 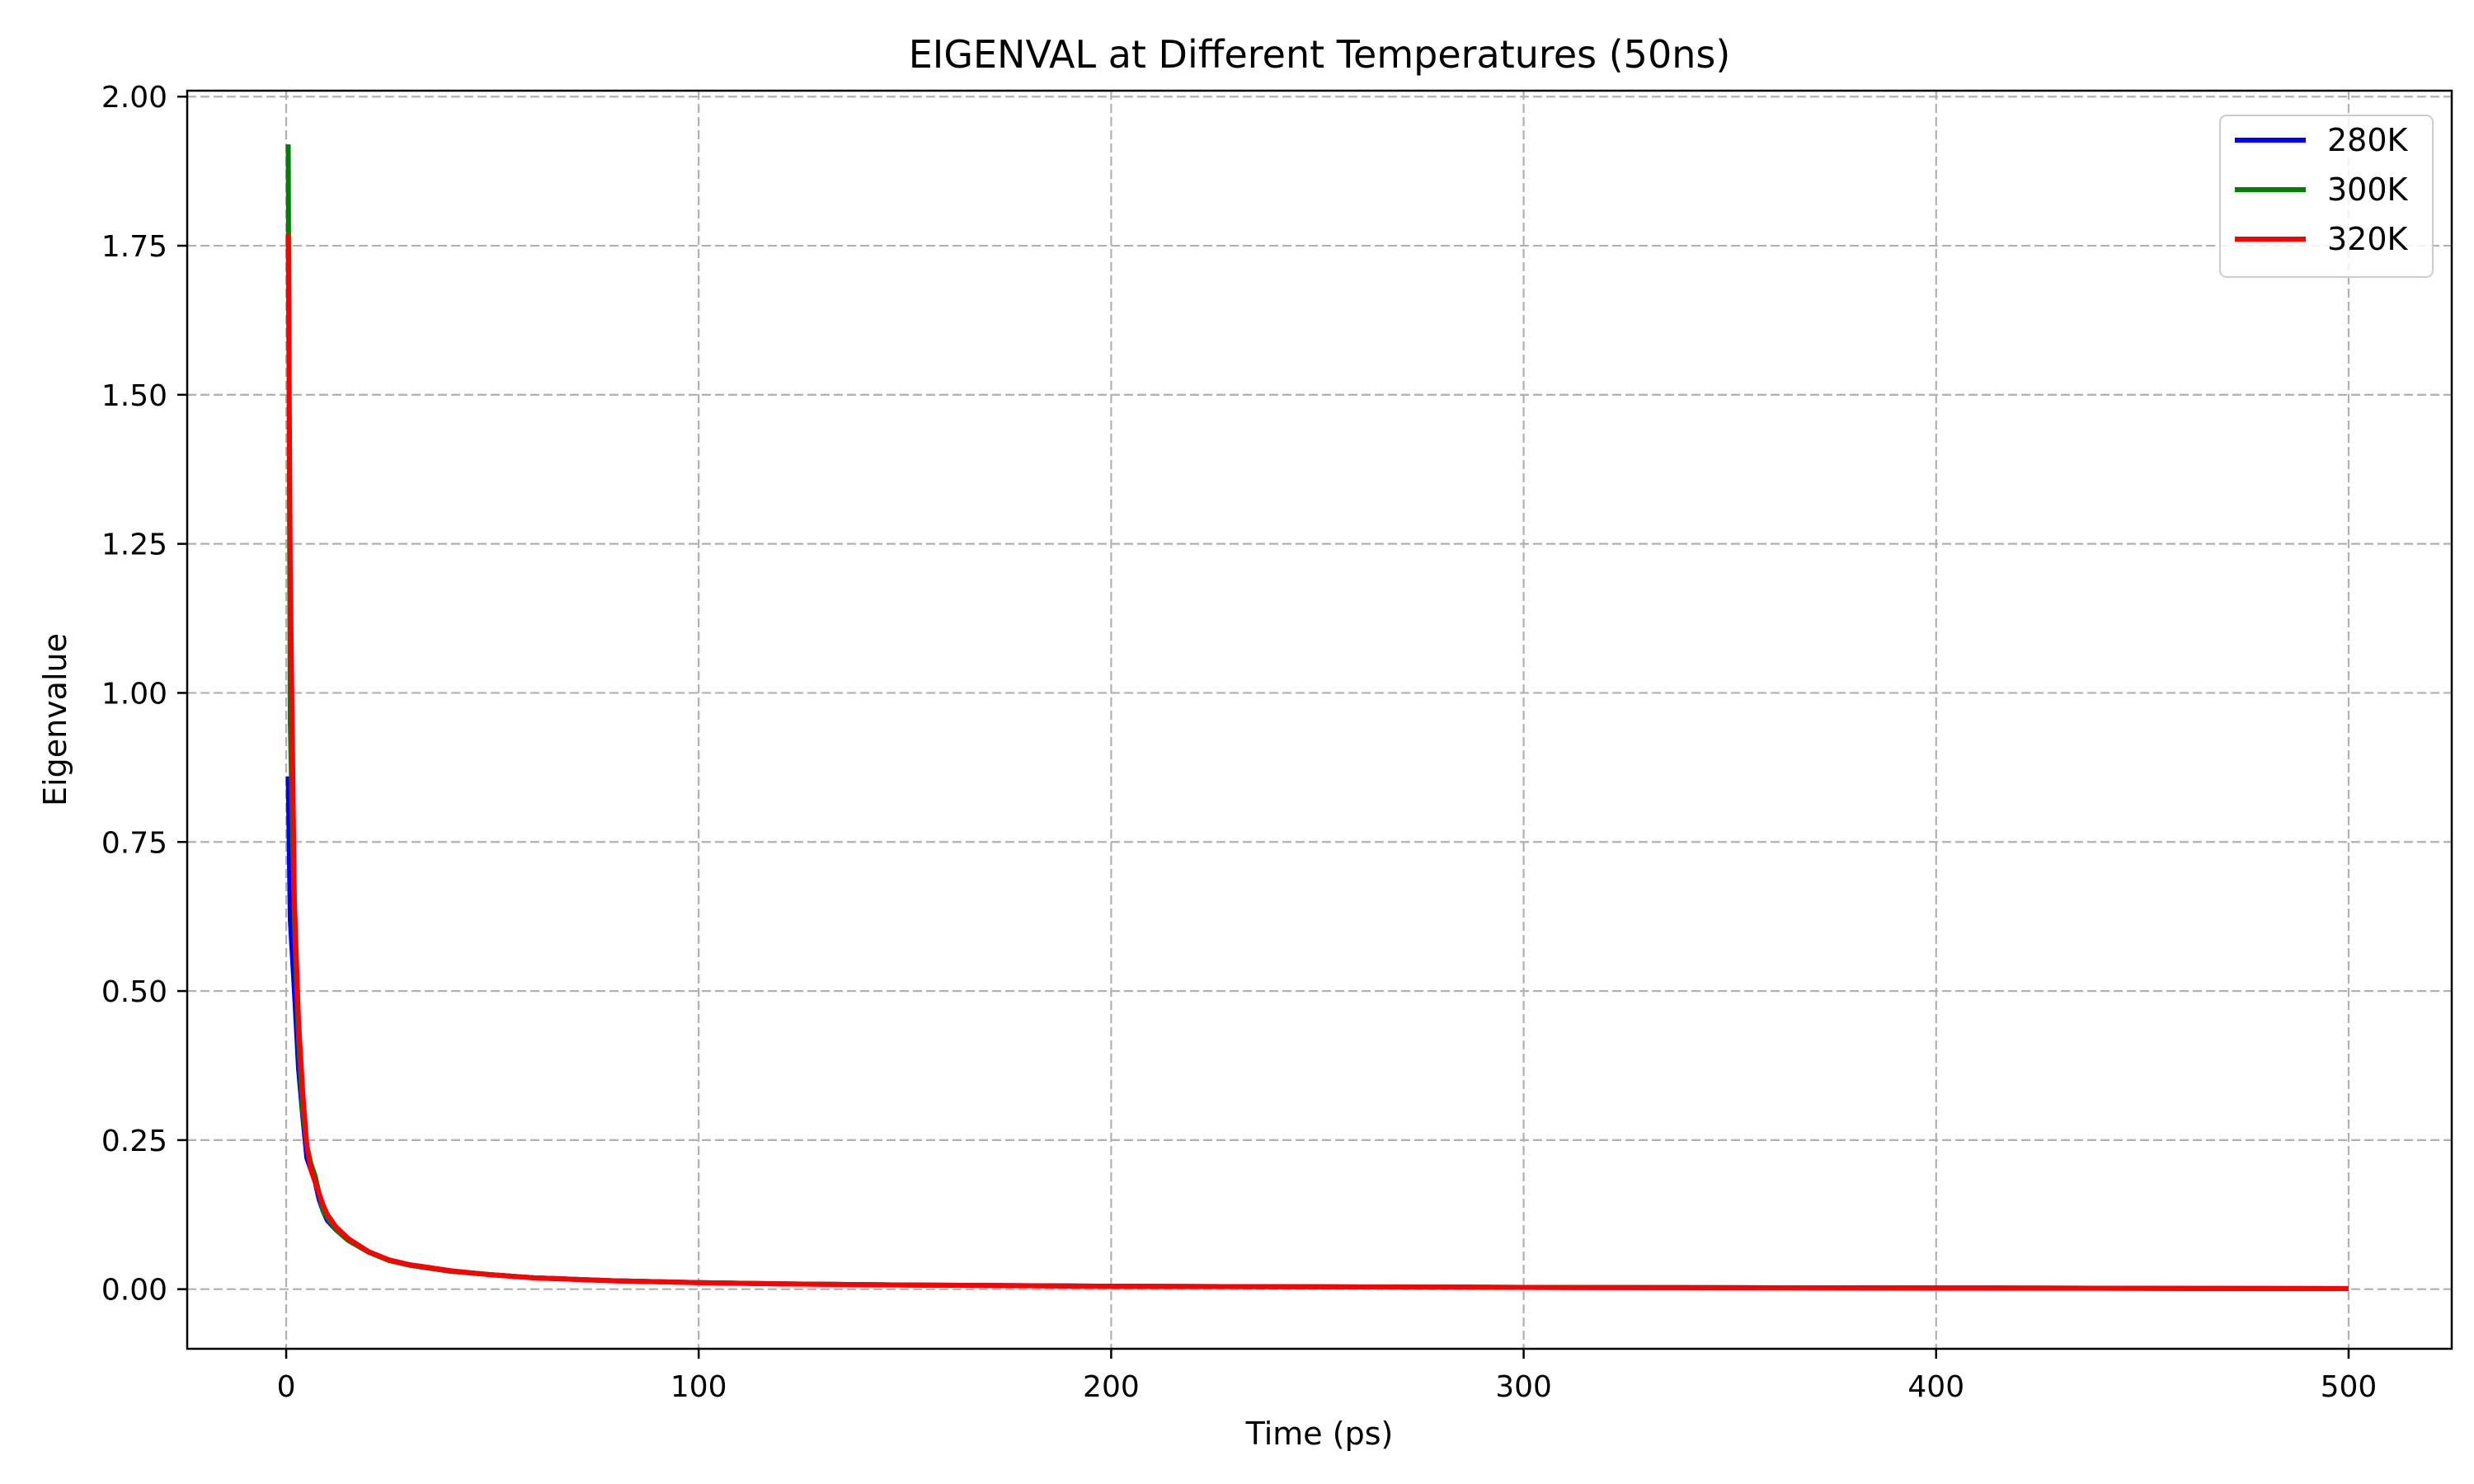 I want to click on x-tick-label: 300, so click(x=1523, y=1387).